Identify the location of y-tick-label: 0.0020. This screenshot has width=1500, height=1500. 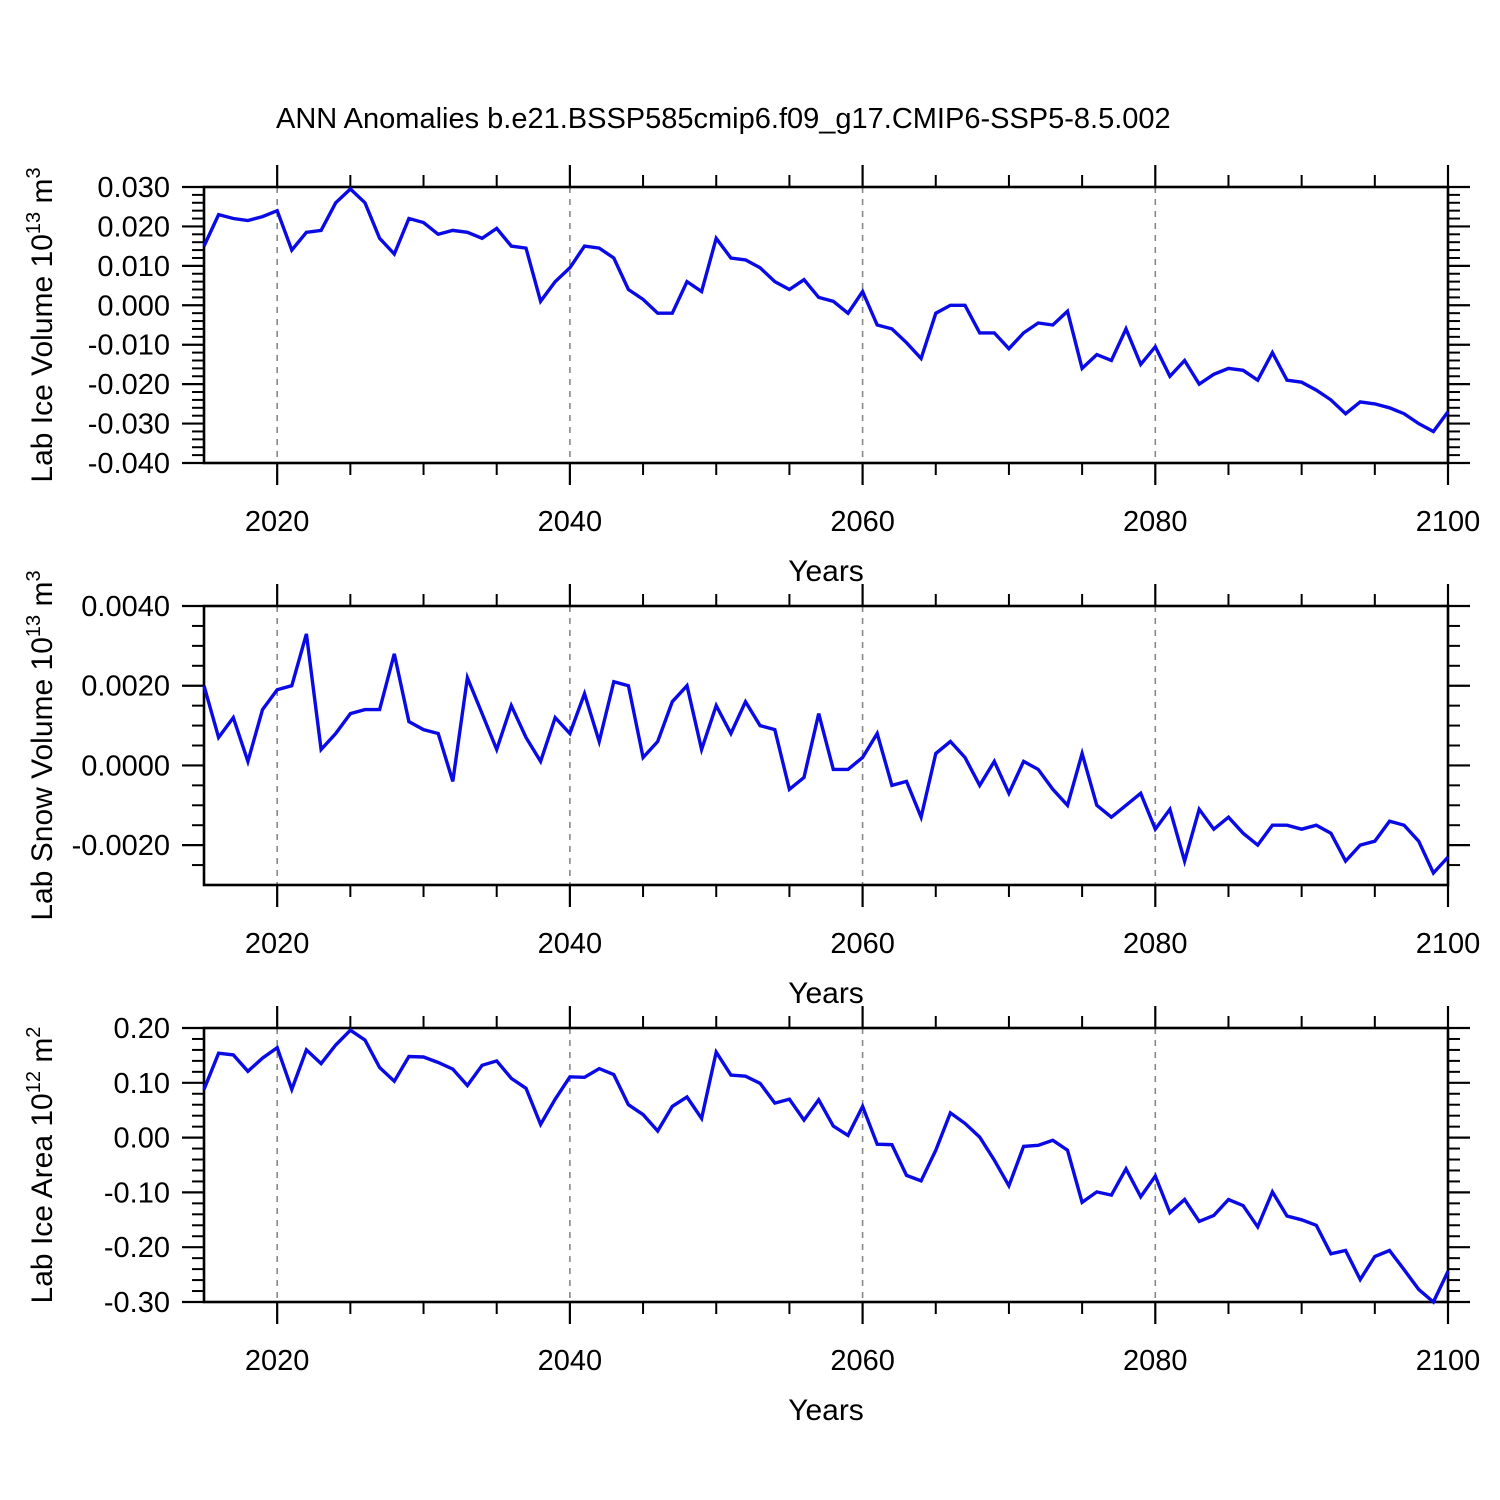
(125, 687).